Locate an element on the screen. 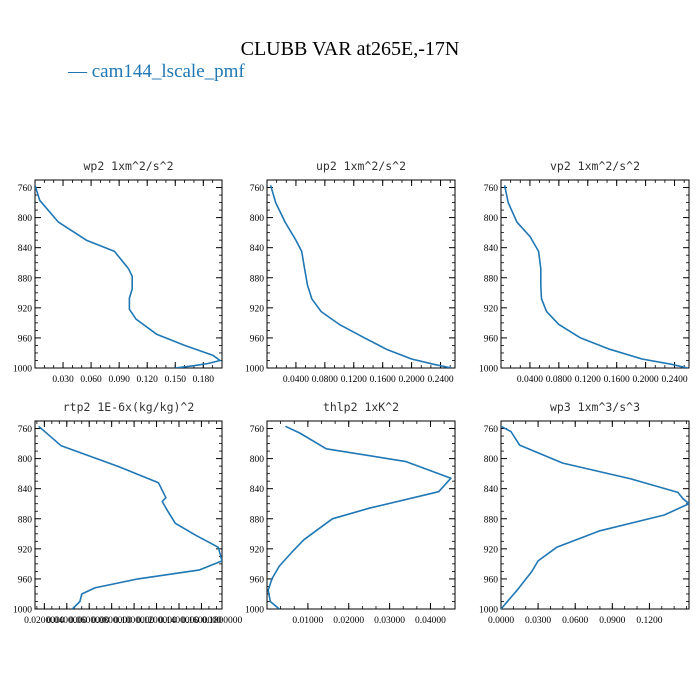  figure-title: CLUBB VAR at265E,-17N is located at coordinates (350, 49).